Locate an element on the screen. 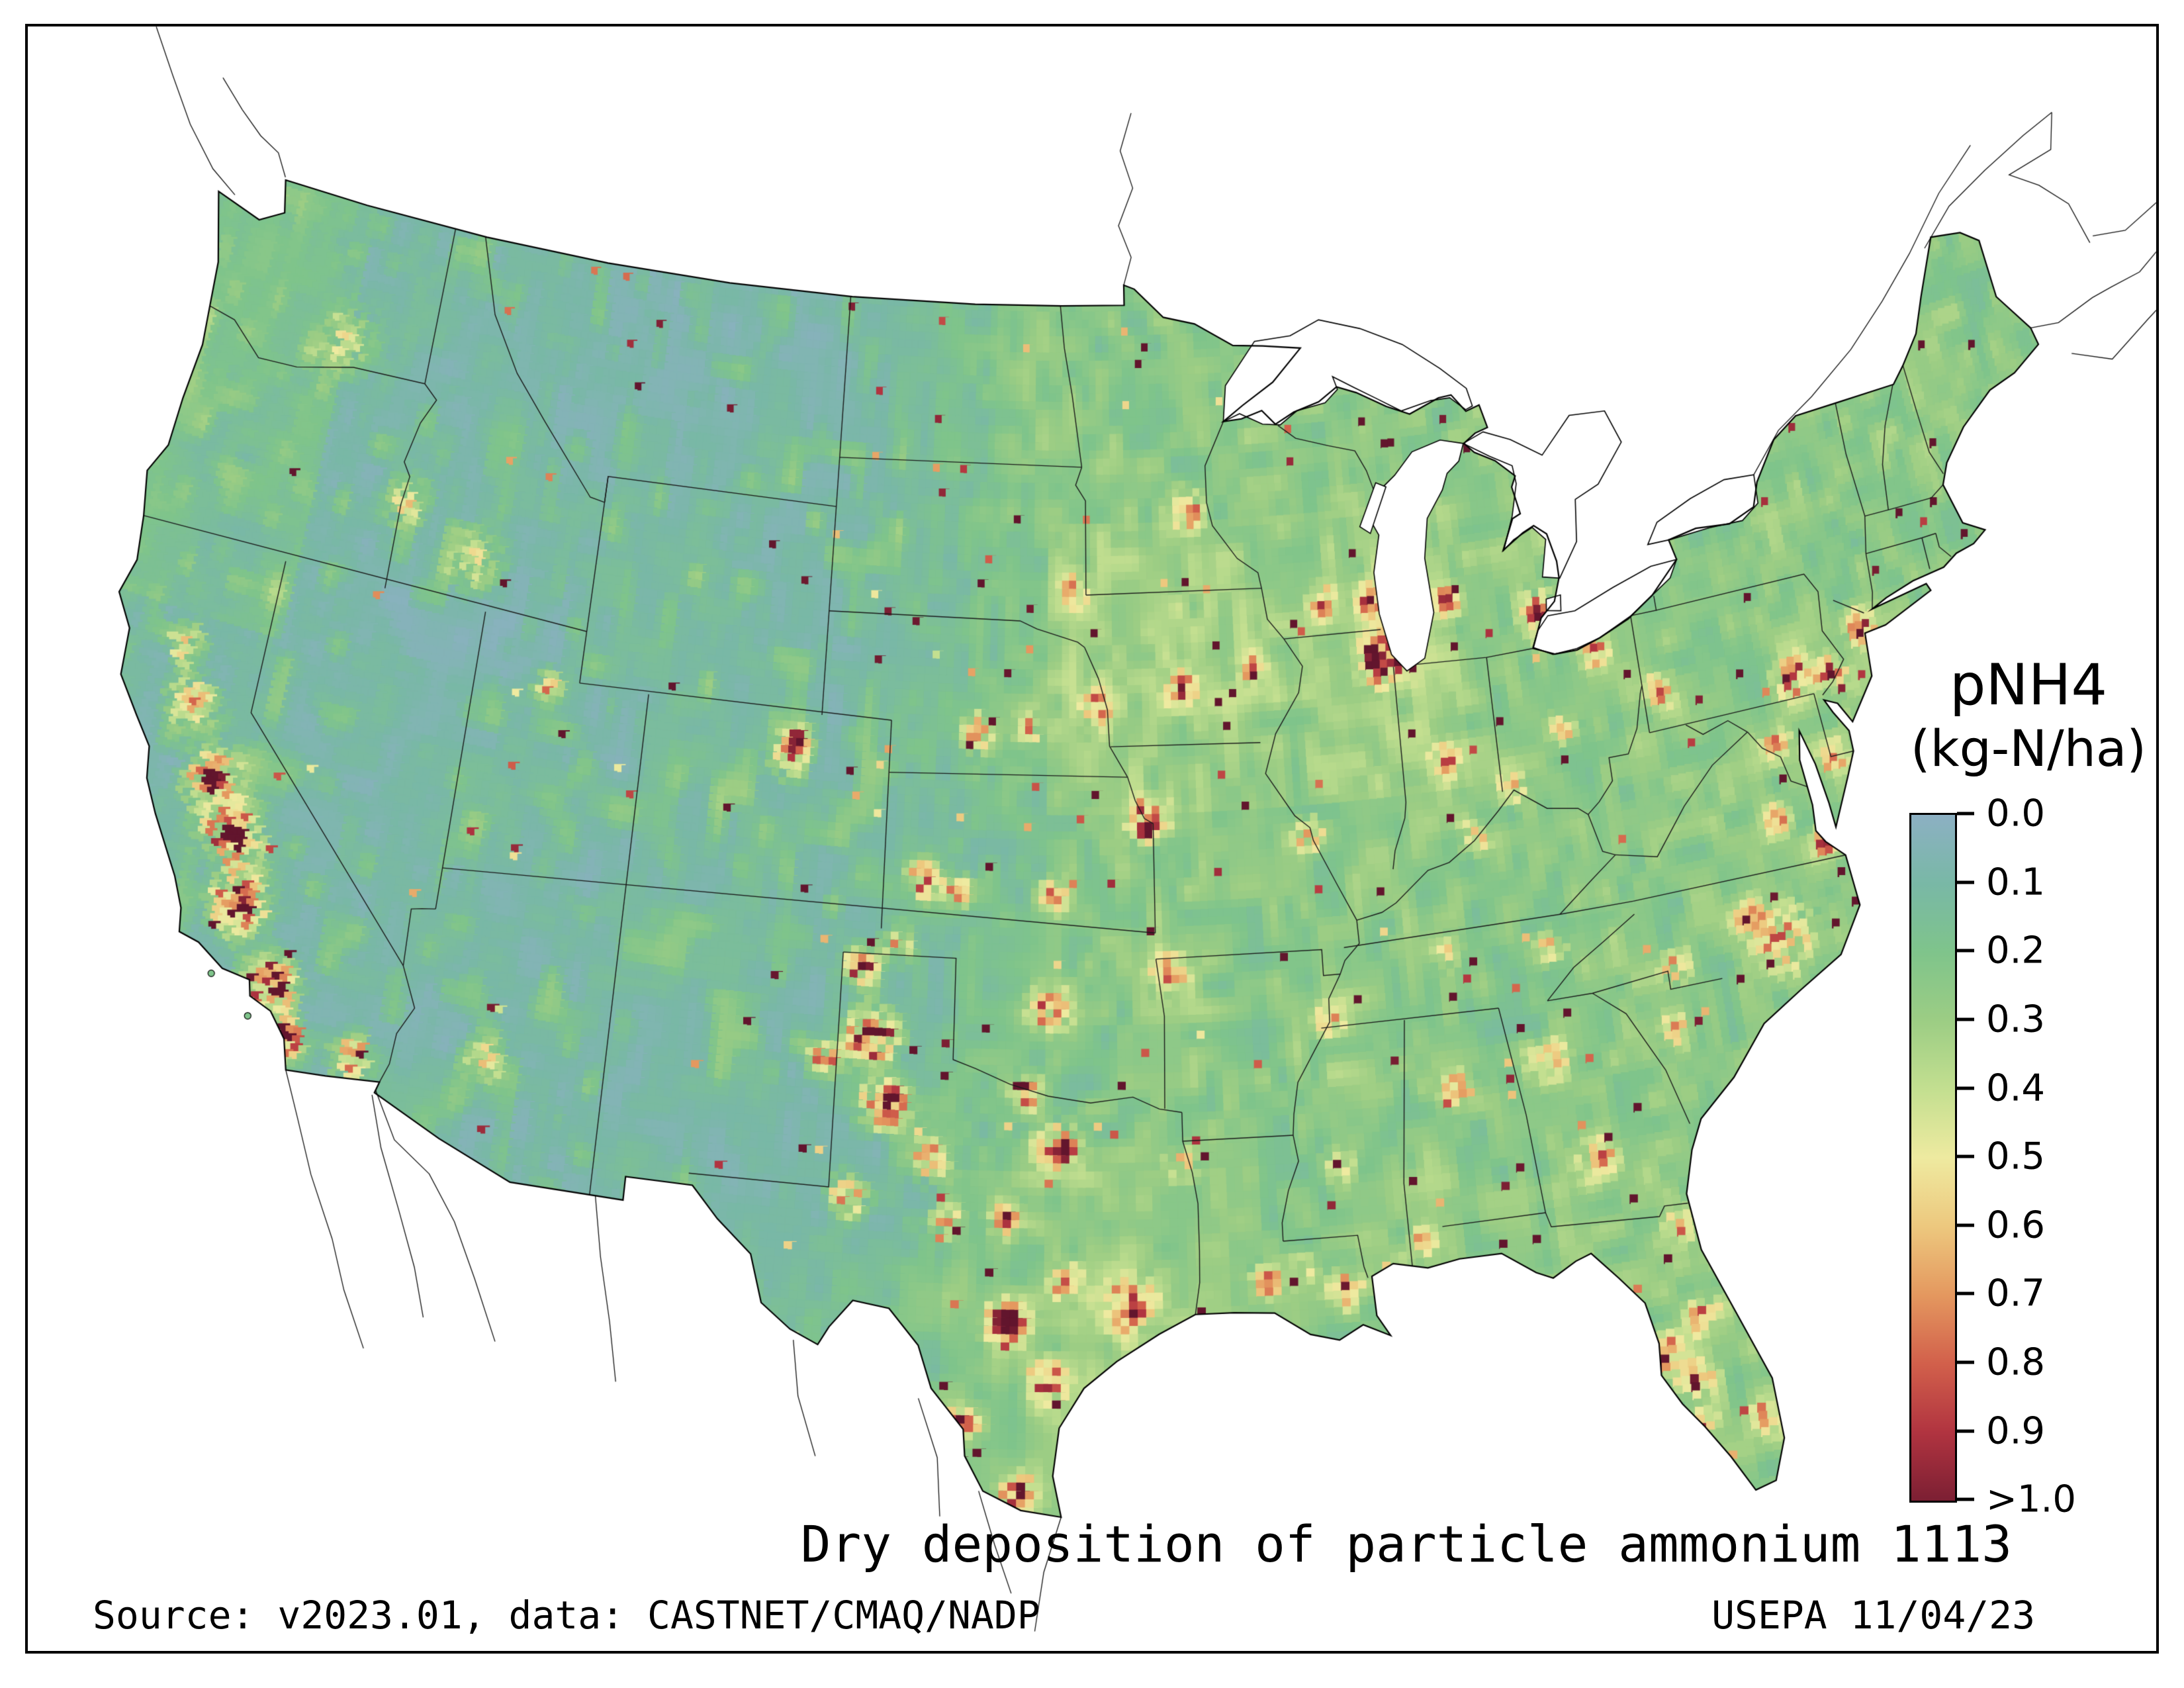 This screenshot has width=2184, height=1688. tick-label: 0.2 is located at coordinates (2016, 950).